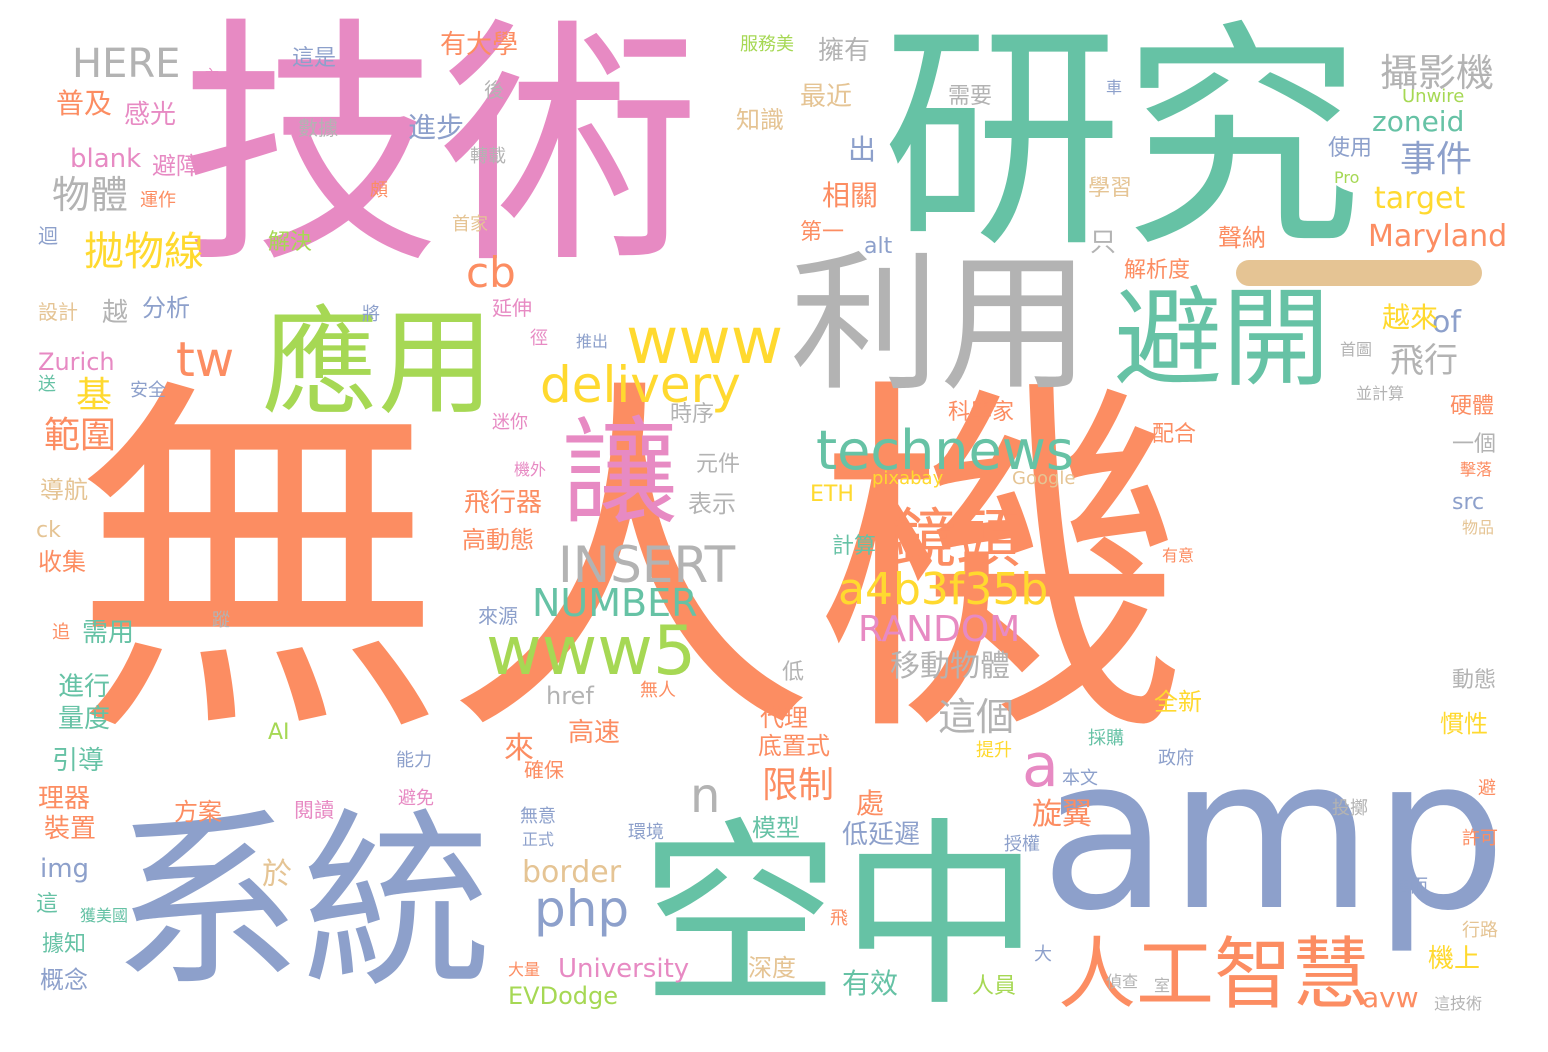 This screenshot has width=1548, height=1052. Describe the element at coordinates (1103, 243) in the screenshot. I see `word: 只` at that location.